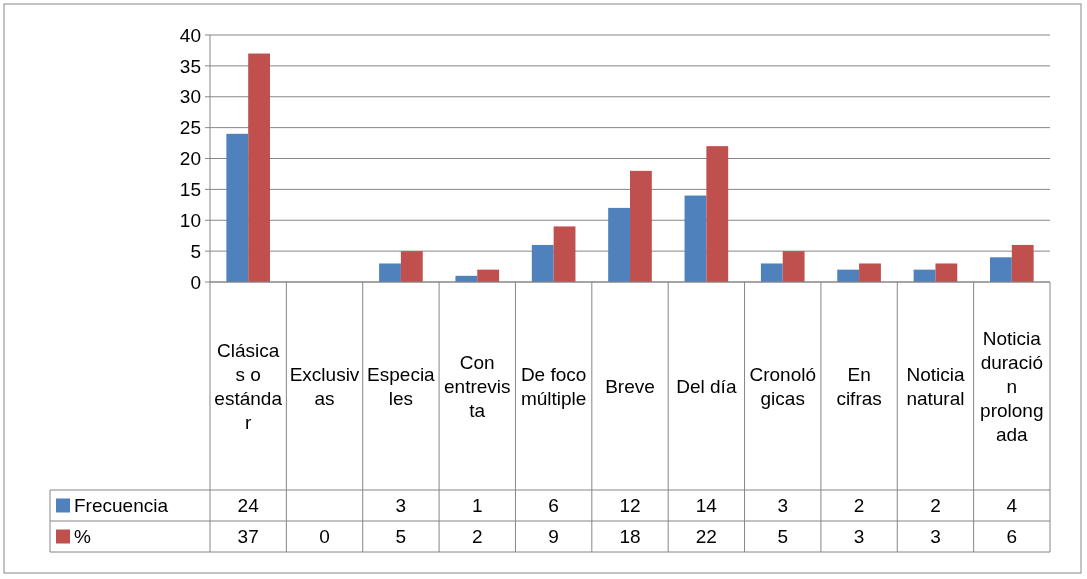 The image size is (1087, 579). What do you see at coordinates (1012, 386) in the screenshot?
I see `x-tick-label: Noticia duración prolongada` at bounding box center [1012, 386].